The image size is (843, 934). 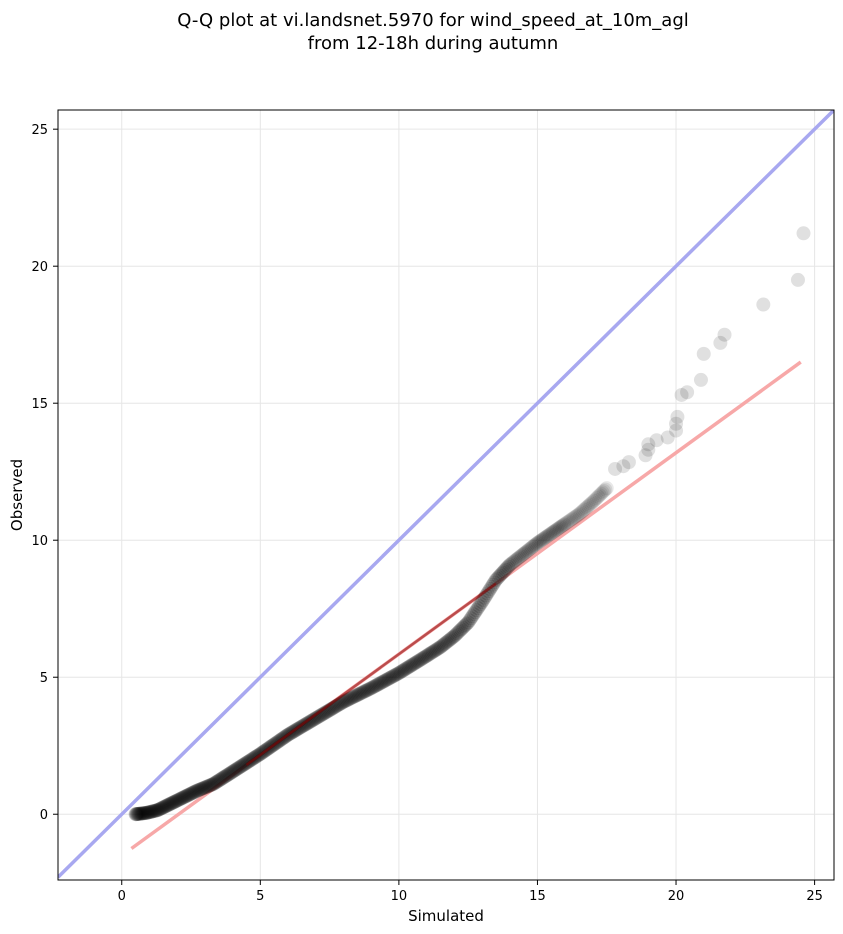 I want to click on chart-title-line2: from 12-18h during autumn, so click(x=433, y=43).